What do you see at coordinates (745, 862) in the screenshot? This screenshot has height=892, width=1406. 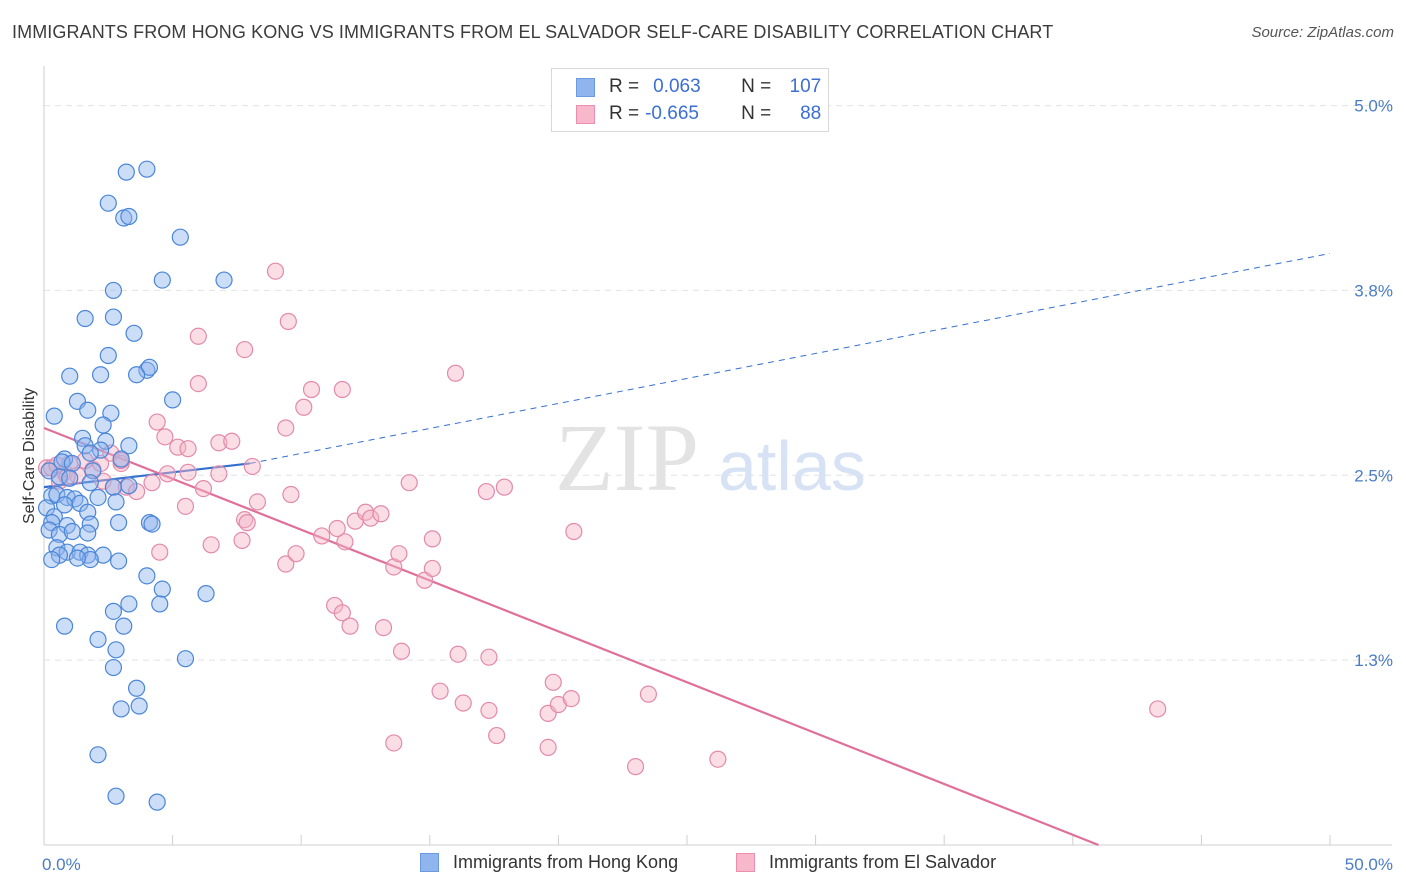 I see `legend-swatch-el-salvador` at bounding box center [745, 862].